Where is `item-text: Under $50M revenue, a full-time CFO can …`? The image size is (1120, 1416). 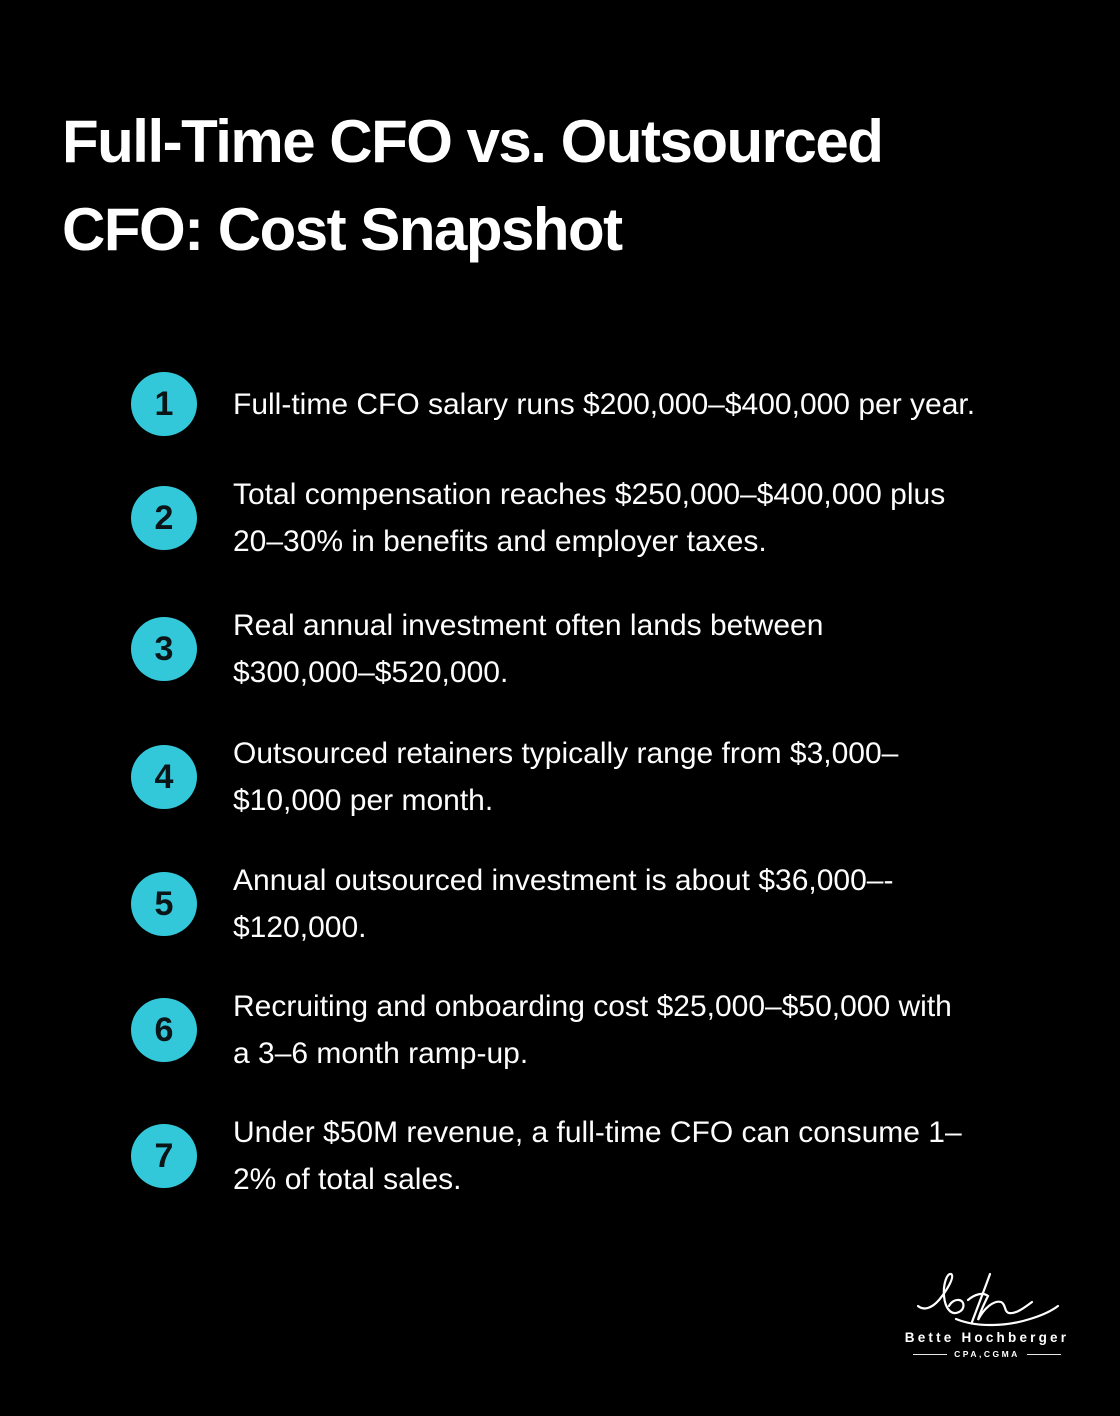
item-text: Under $50M revenue, a full-time CFO can … is located at coordinates (597, 1156).